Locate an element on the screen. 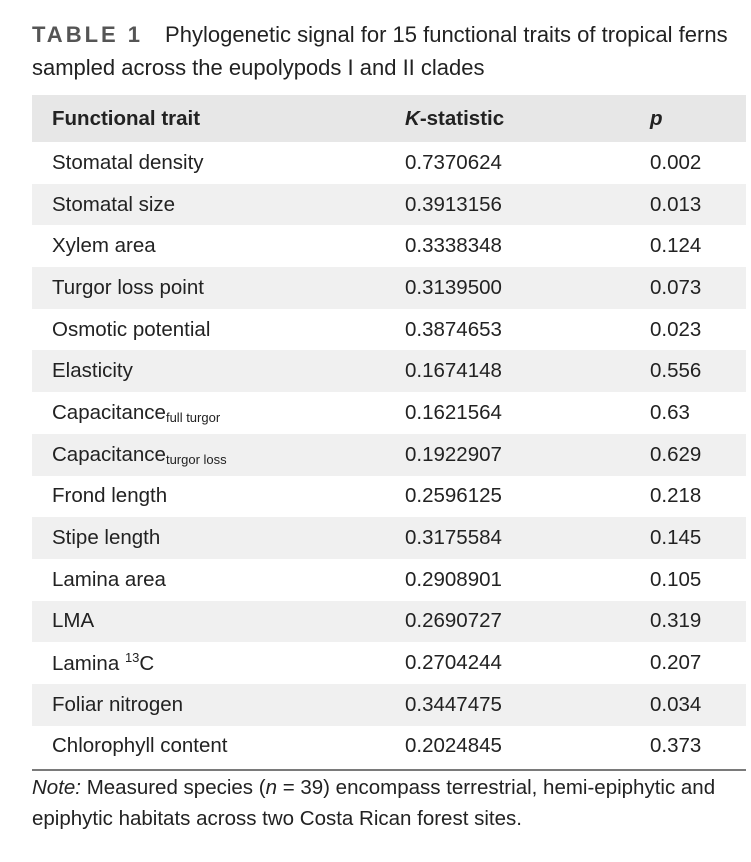 This screenshot has height=862, width=751. p-cell: 0.629 is located at coordinates (676, 454).